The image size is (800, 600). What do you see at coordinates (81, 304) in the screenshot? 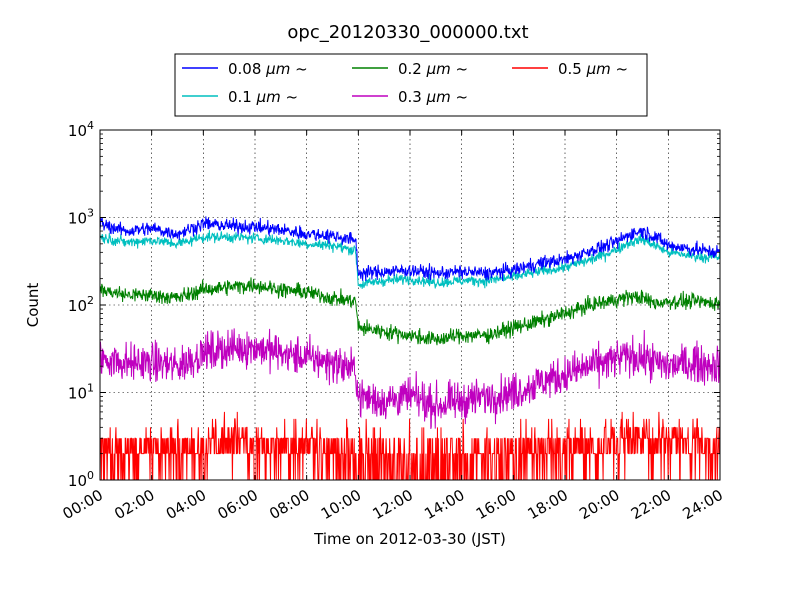
I see `y-tick-label: 10²` at bounding box center [81, 304].